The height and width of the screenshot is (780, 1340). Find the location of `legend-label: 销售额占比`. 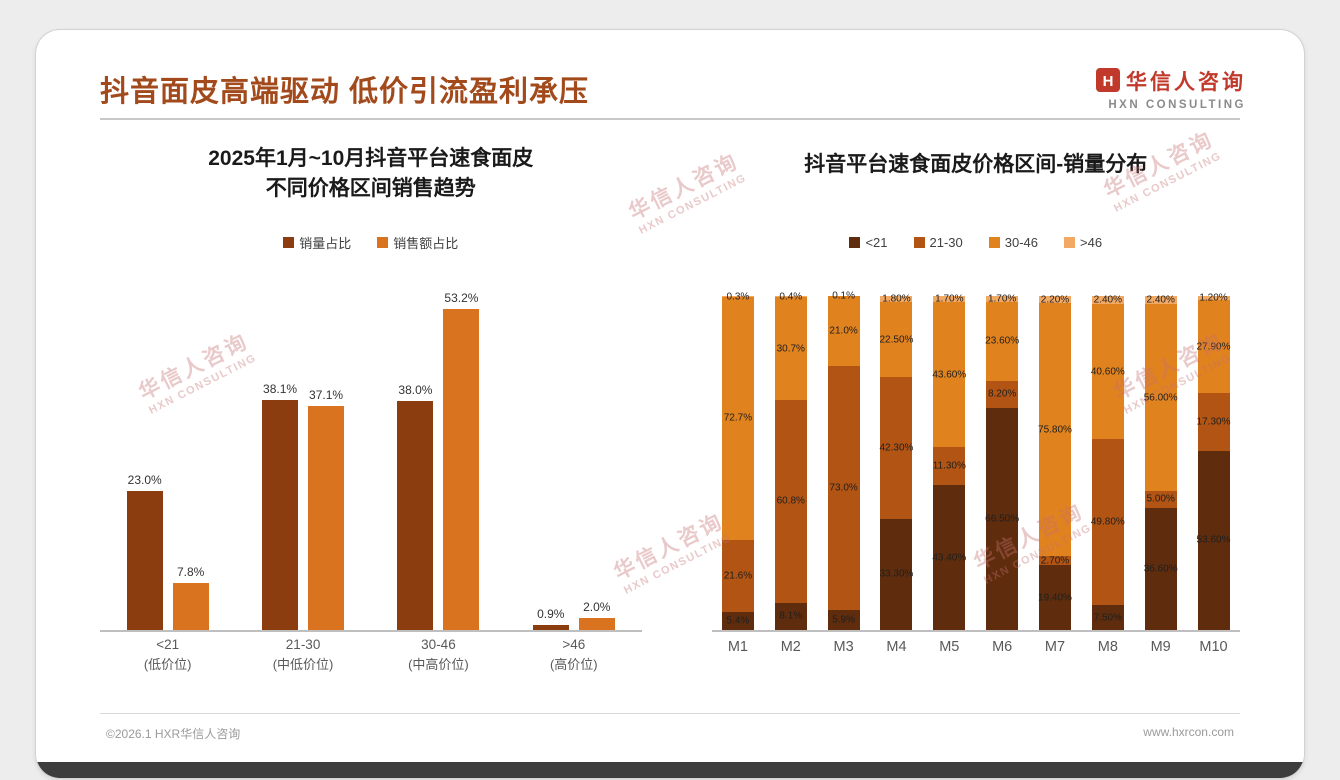

legend-label: 销售额占比 is located at coordinates (426, 243).